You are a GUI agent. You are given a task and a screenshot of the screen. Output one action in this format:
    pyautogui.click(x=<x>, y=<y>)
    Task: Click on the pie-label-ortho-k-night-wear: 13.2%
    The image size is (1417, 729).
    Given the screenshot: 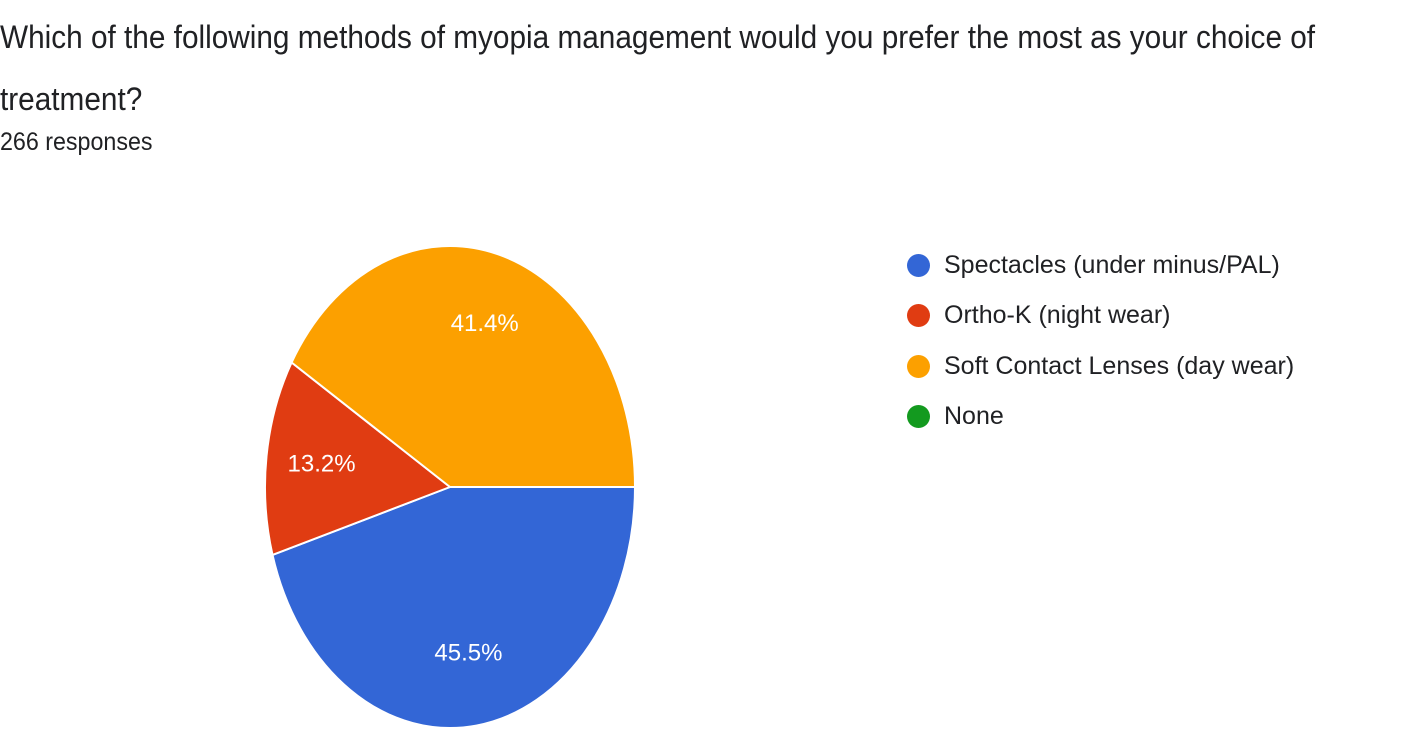 What is the action you would take?
    pyautogui.click(x=322, y=464)
    